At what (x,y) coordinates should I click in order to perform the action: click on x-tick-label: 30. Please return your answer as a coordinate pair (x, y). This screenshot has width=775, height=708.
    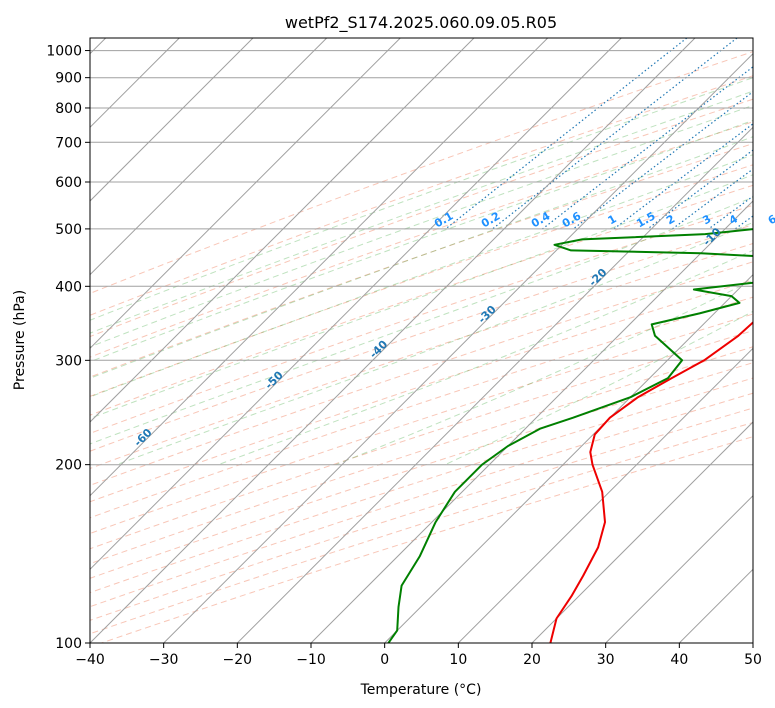
    Looking at the image, I should click on (606, 660).